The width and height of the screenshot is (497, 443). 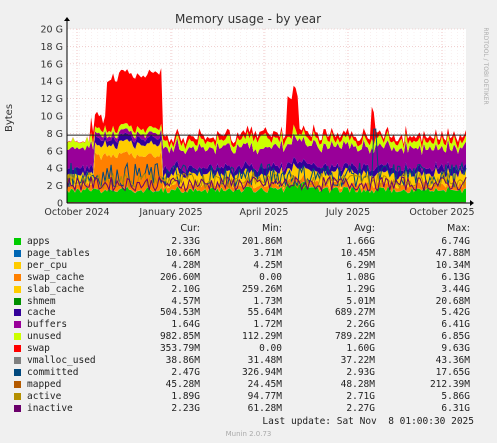 I want to click on legend-value-avg: 6.29M, so click(x=360, y=265).